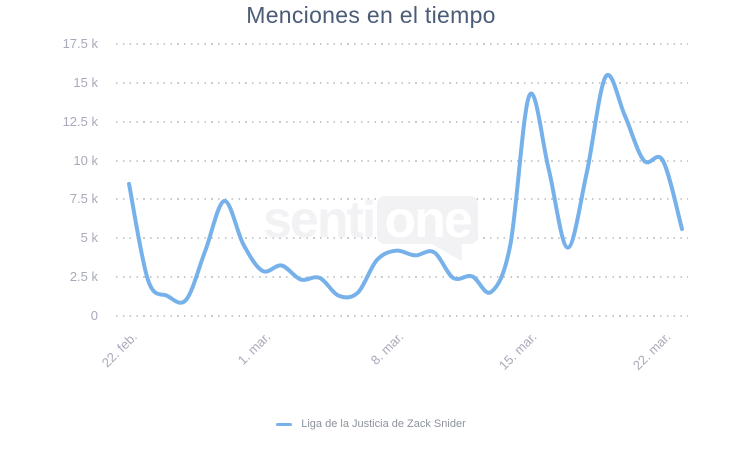 The height and width of the screenshot is (450, 742). What do you see at coordinates (254, 348) in the screenshot?
I see `x-axis-label: 1. mar.` at bounding box center [254, 348].